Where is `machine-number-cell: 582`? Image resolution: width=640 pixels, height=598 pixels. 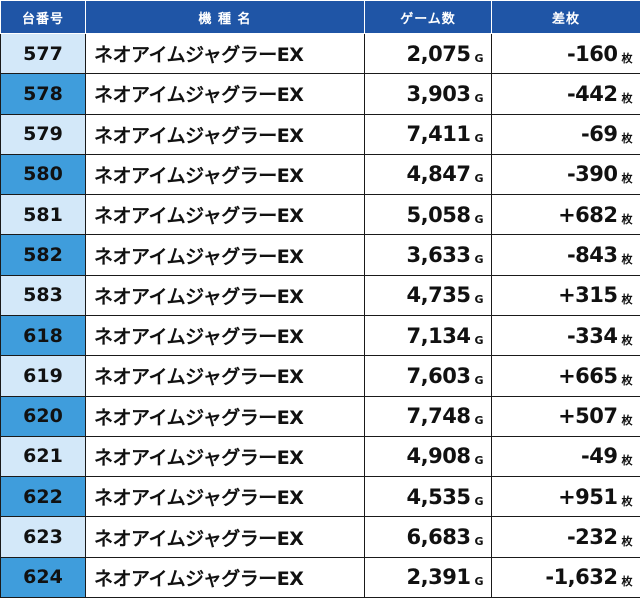
machine-number-cell: 582 is located at coordinates (43, 255).